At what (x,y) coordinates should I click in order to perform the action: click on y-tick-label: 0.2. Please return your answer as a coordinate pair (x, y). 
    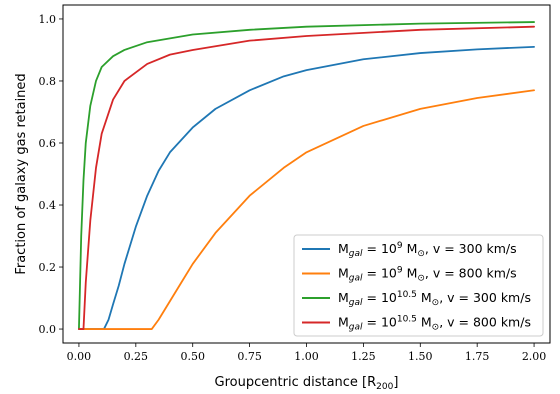
    Looking at the image, I should click on (48, 267).